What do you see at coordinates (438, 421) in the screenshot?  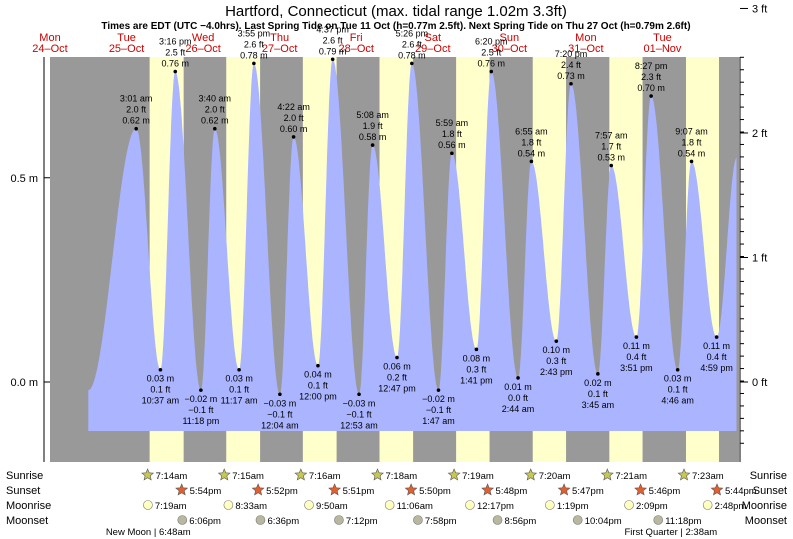 I see `tide-time-15: 1:47 am` at bounding box center [438, 421].